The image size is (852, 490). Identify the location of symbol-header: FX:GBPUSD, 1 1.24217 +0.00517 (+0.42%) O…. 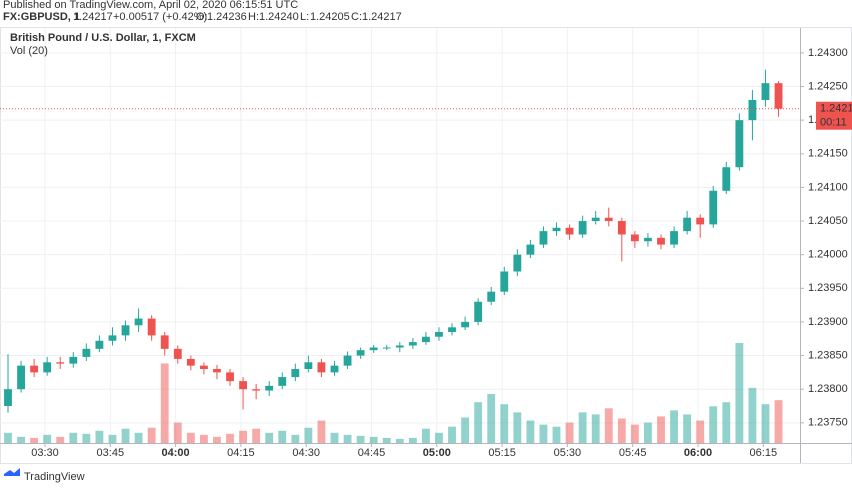
(202, 17).